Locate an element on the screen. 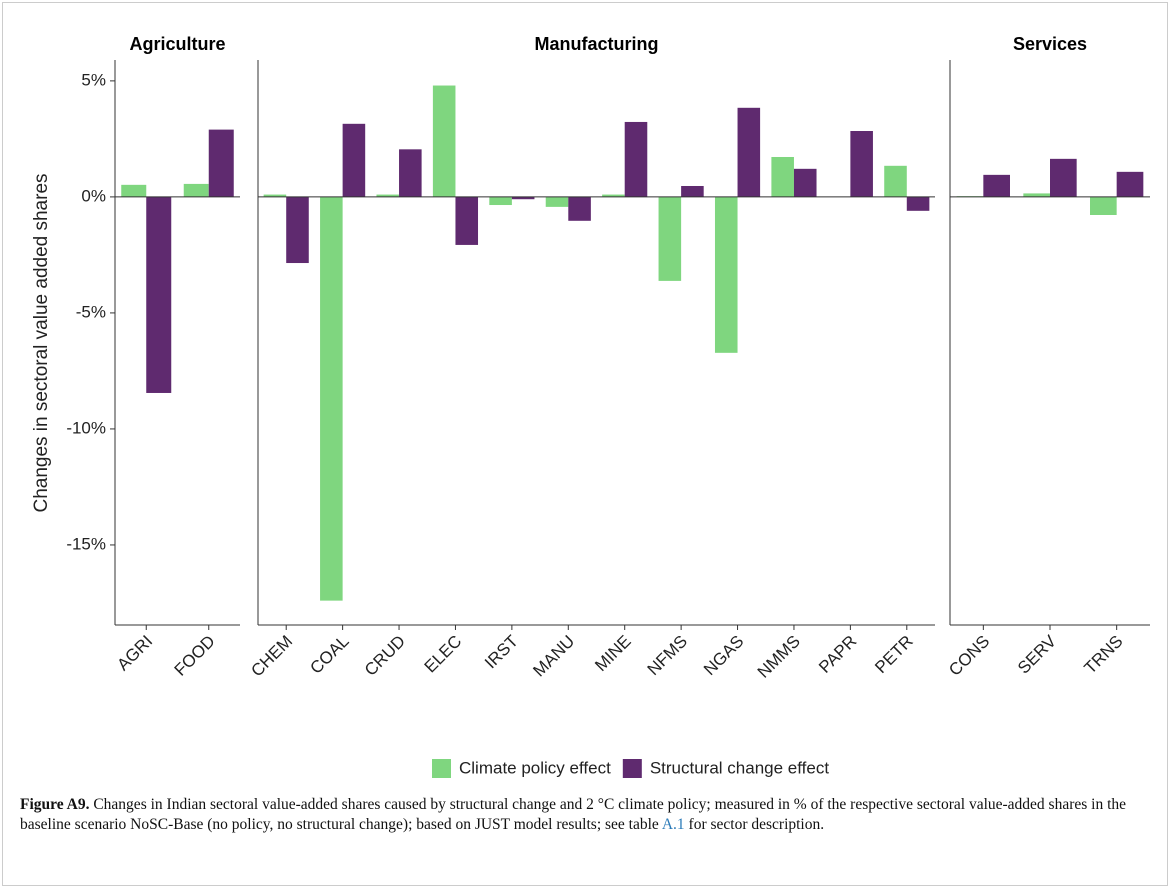  caption-link: A.1 is located at coordinates (673, 824).